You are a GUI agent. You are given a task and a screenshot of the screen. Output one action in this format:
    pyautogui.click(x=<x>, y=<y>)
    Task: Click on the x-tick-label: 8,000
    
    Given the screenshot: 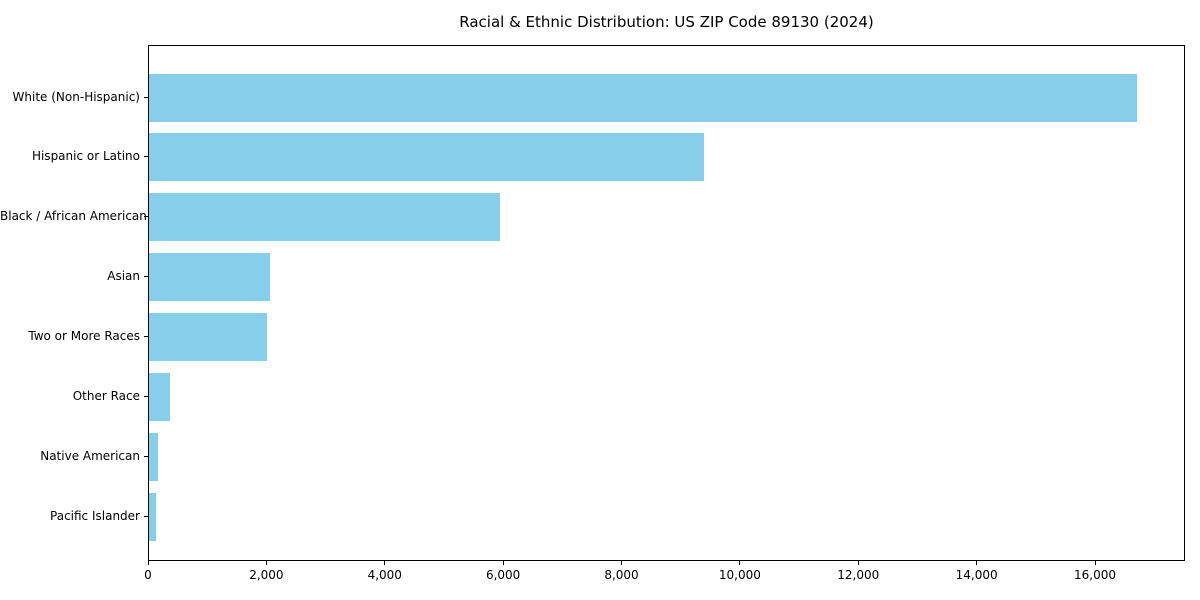 What is the action you would take?
    pyautogui.click(x=621, y=575)
    